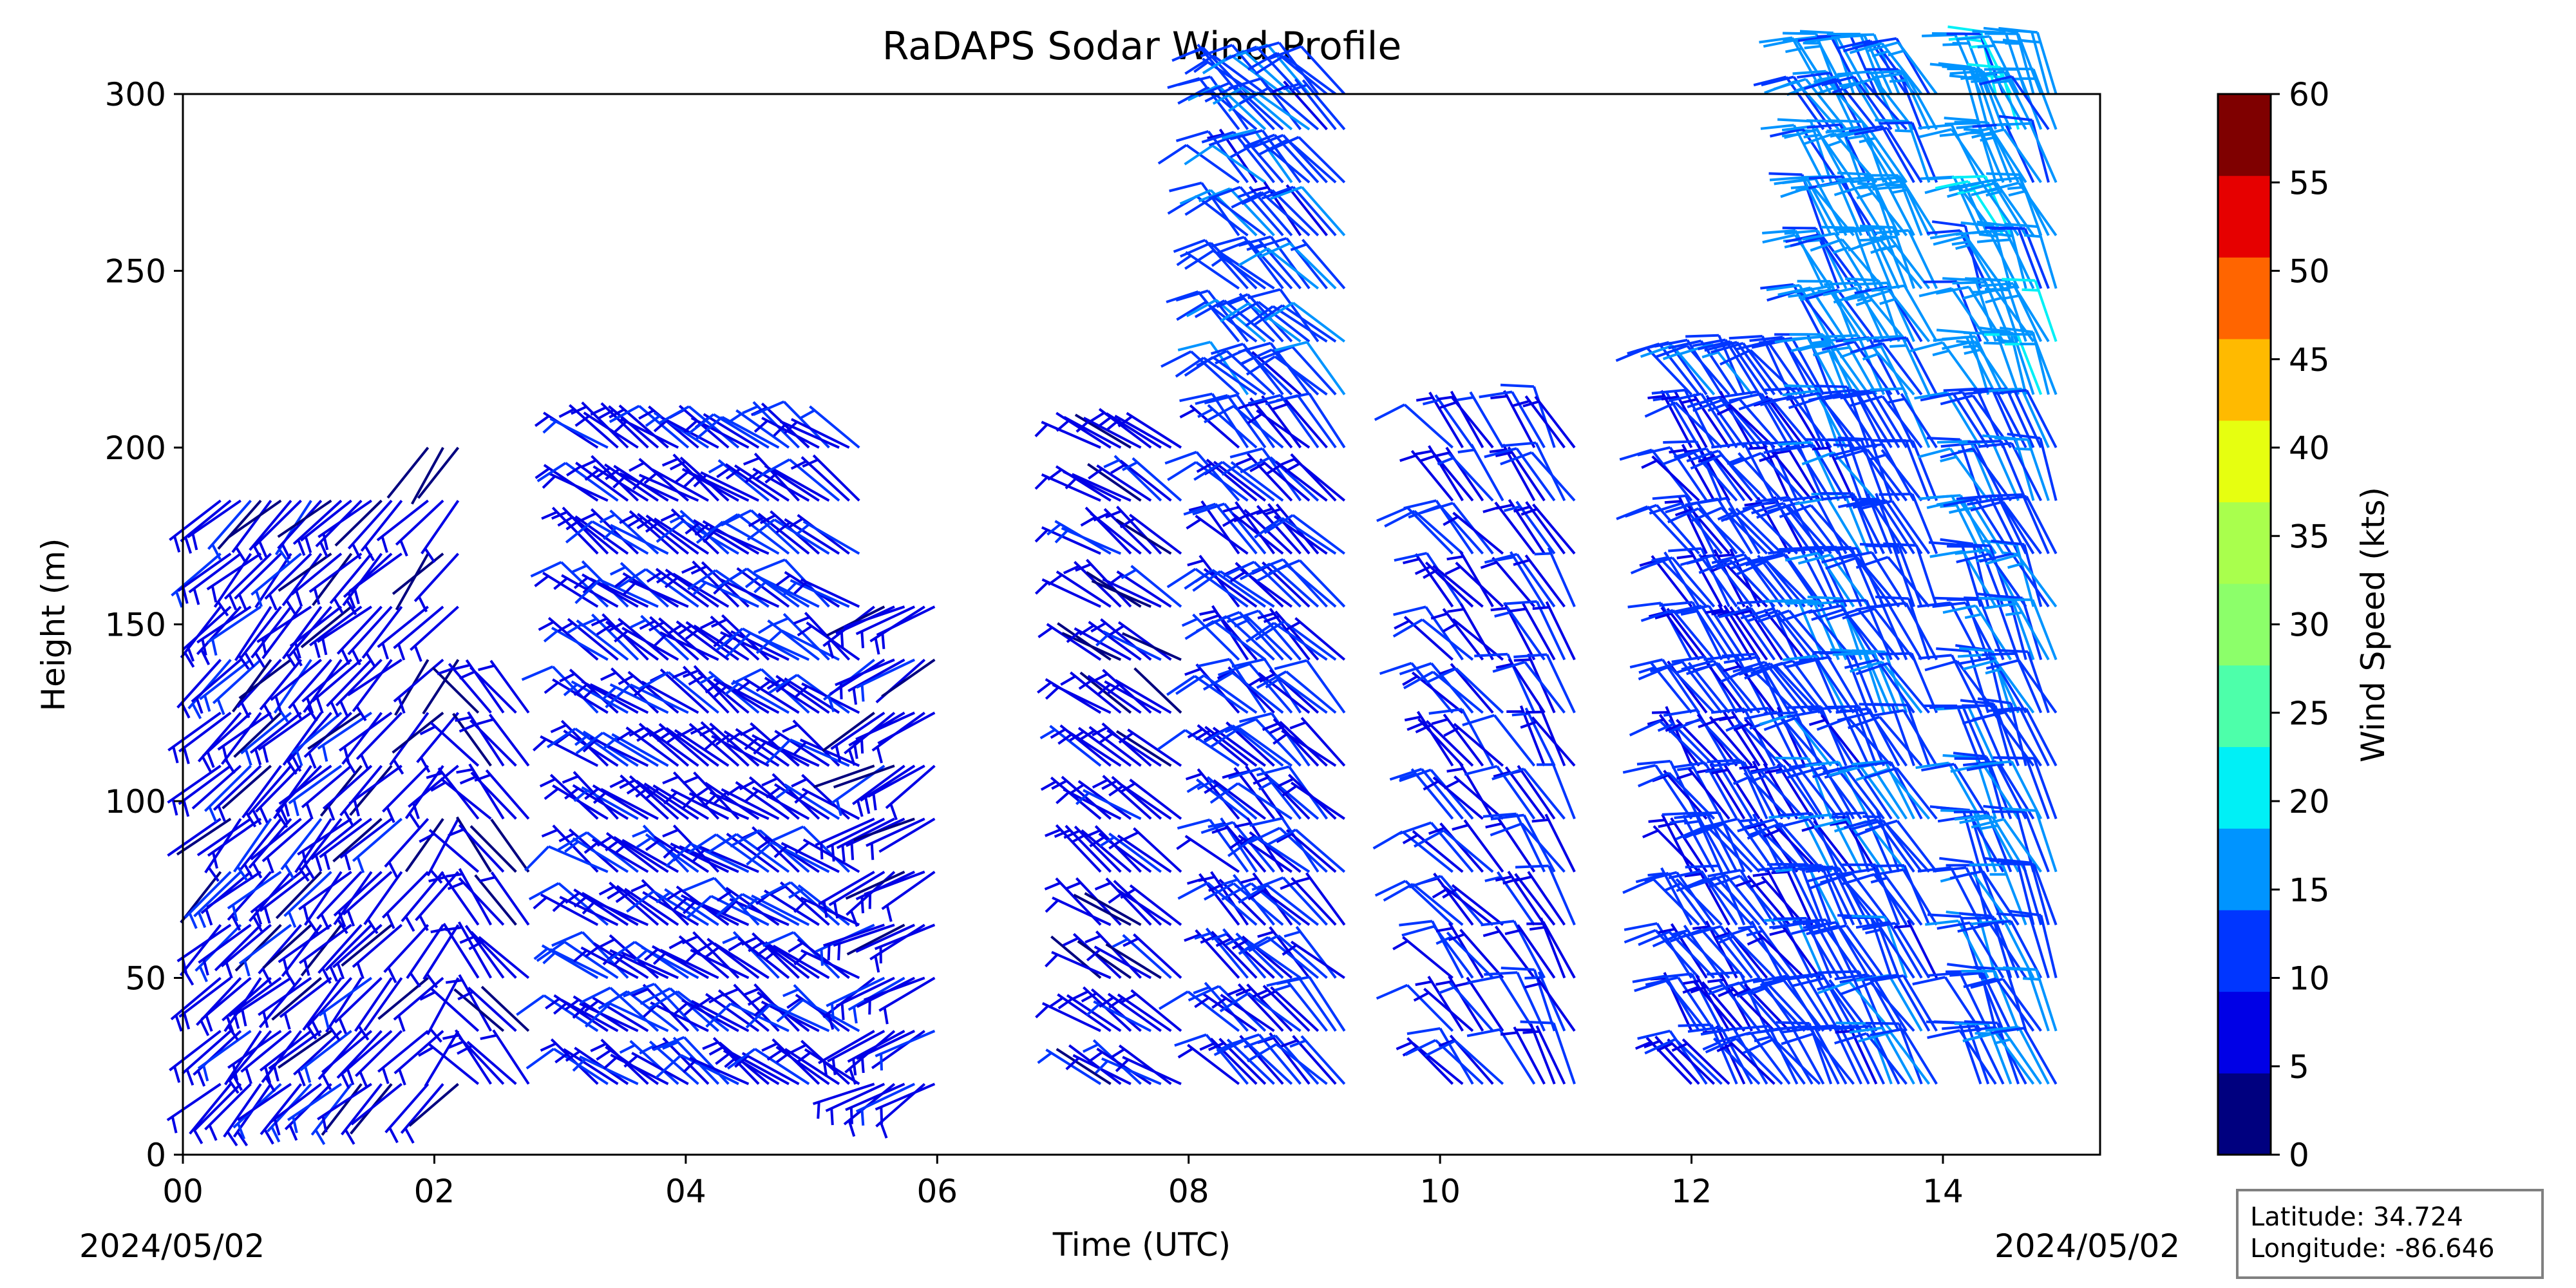 Image resolution: width=2576 pixels, height=1288 pixels. Describe the element at coordinates (1440, 1191) in the screenshot. I see `x-tick-label: 10` at that location.